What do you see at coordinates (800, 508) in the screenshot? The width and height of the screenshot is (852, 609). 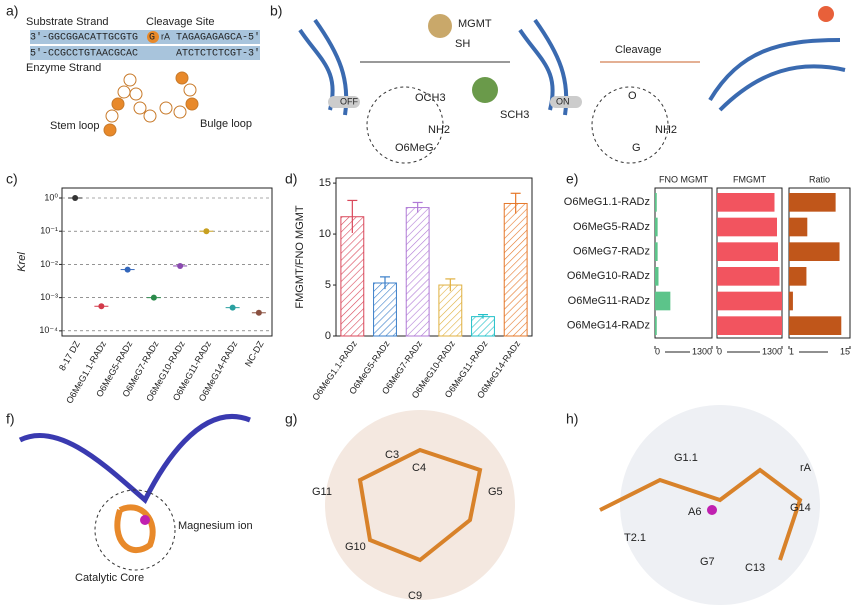 I see `label: G14` at bounding box center [800, 508].